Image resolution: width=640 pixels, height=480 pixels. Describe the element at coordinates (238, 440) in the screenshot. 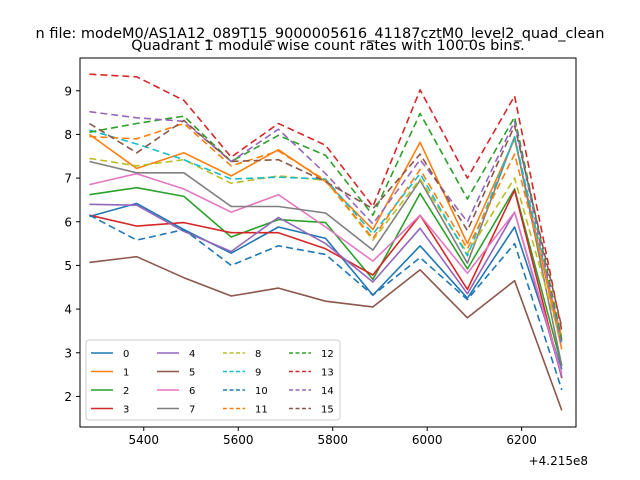

I see `x-tick-label: 5600` at that location.